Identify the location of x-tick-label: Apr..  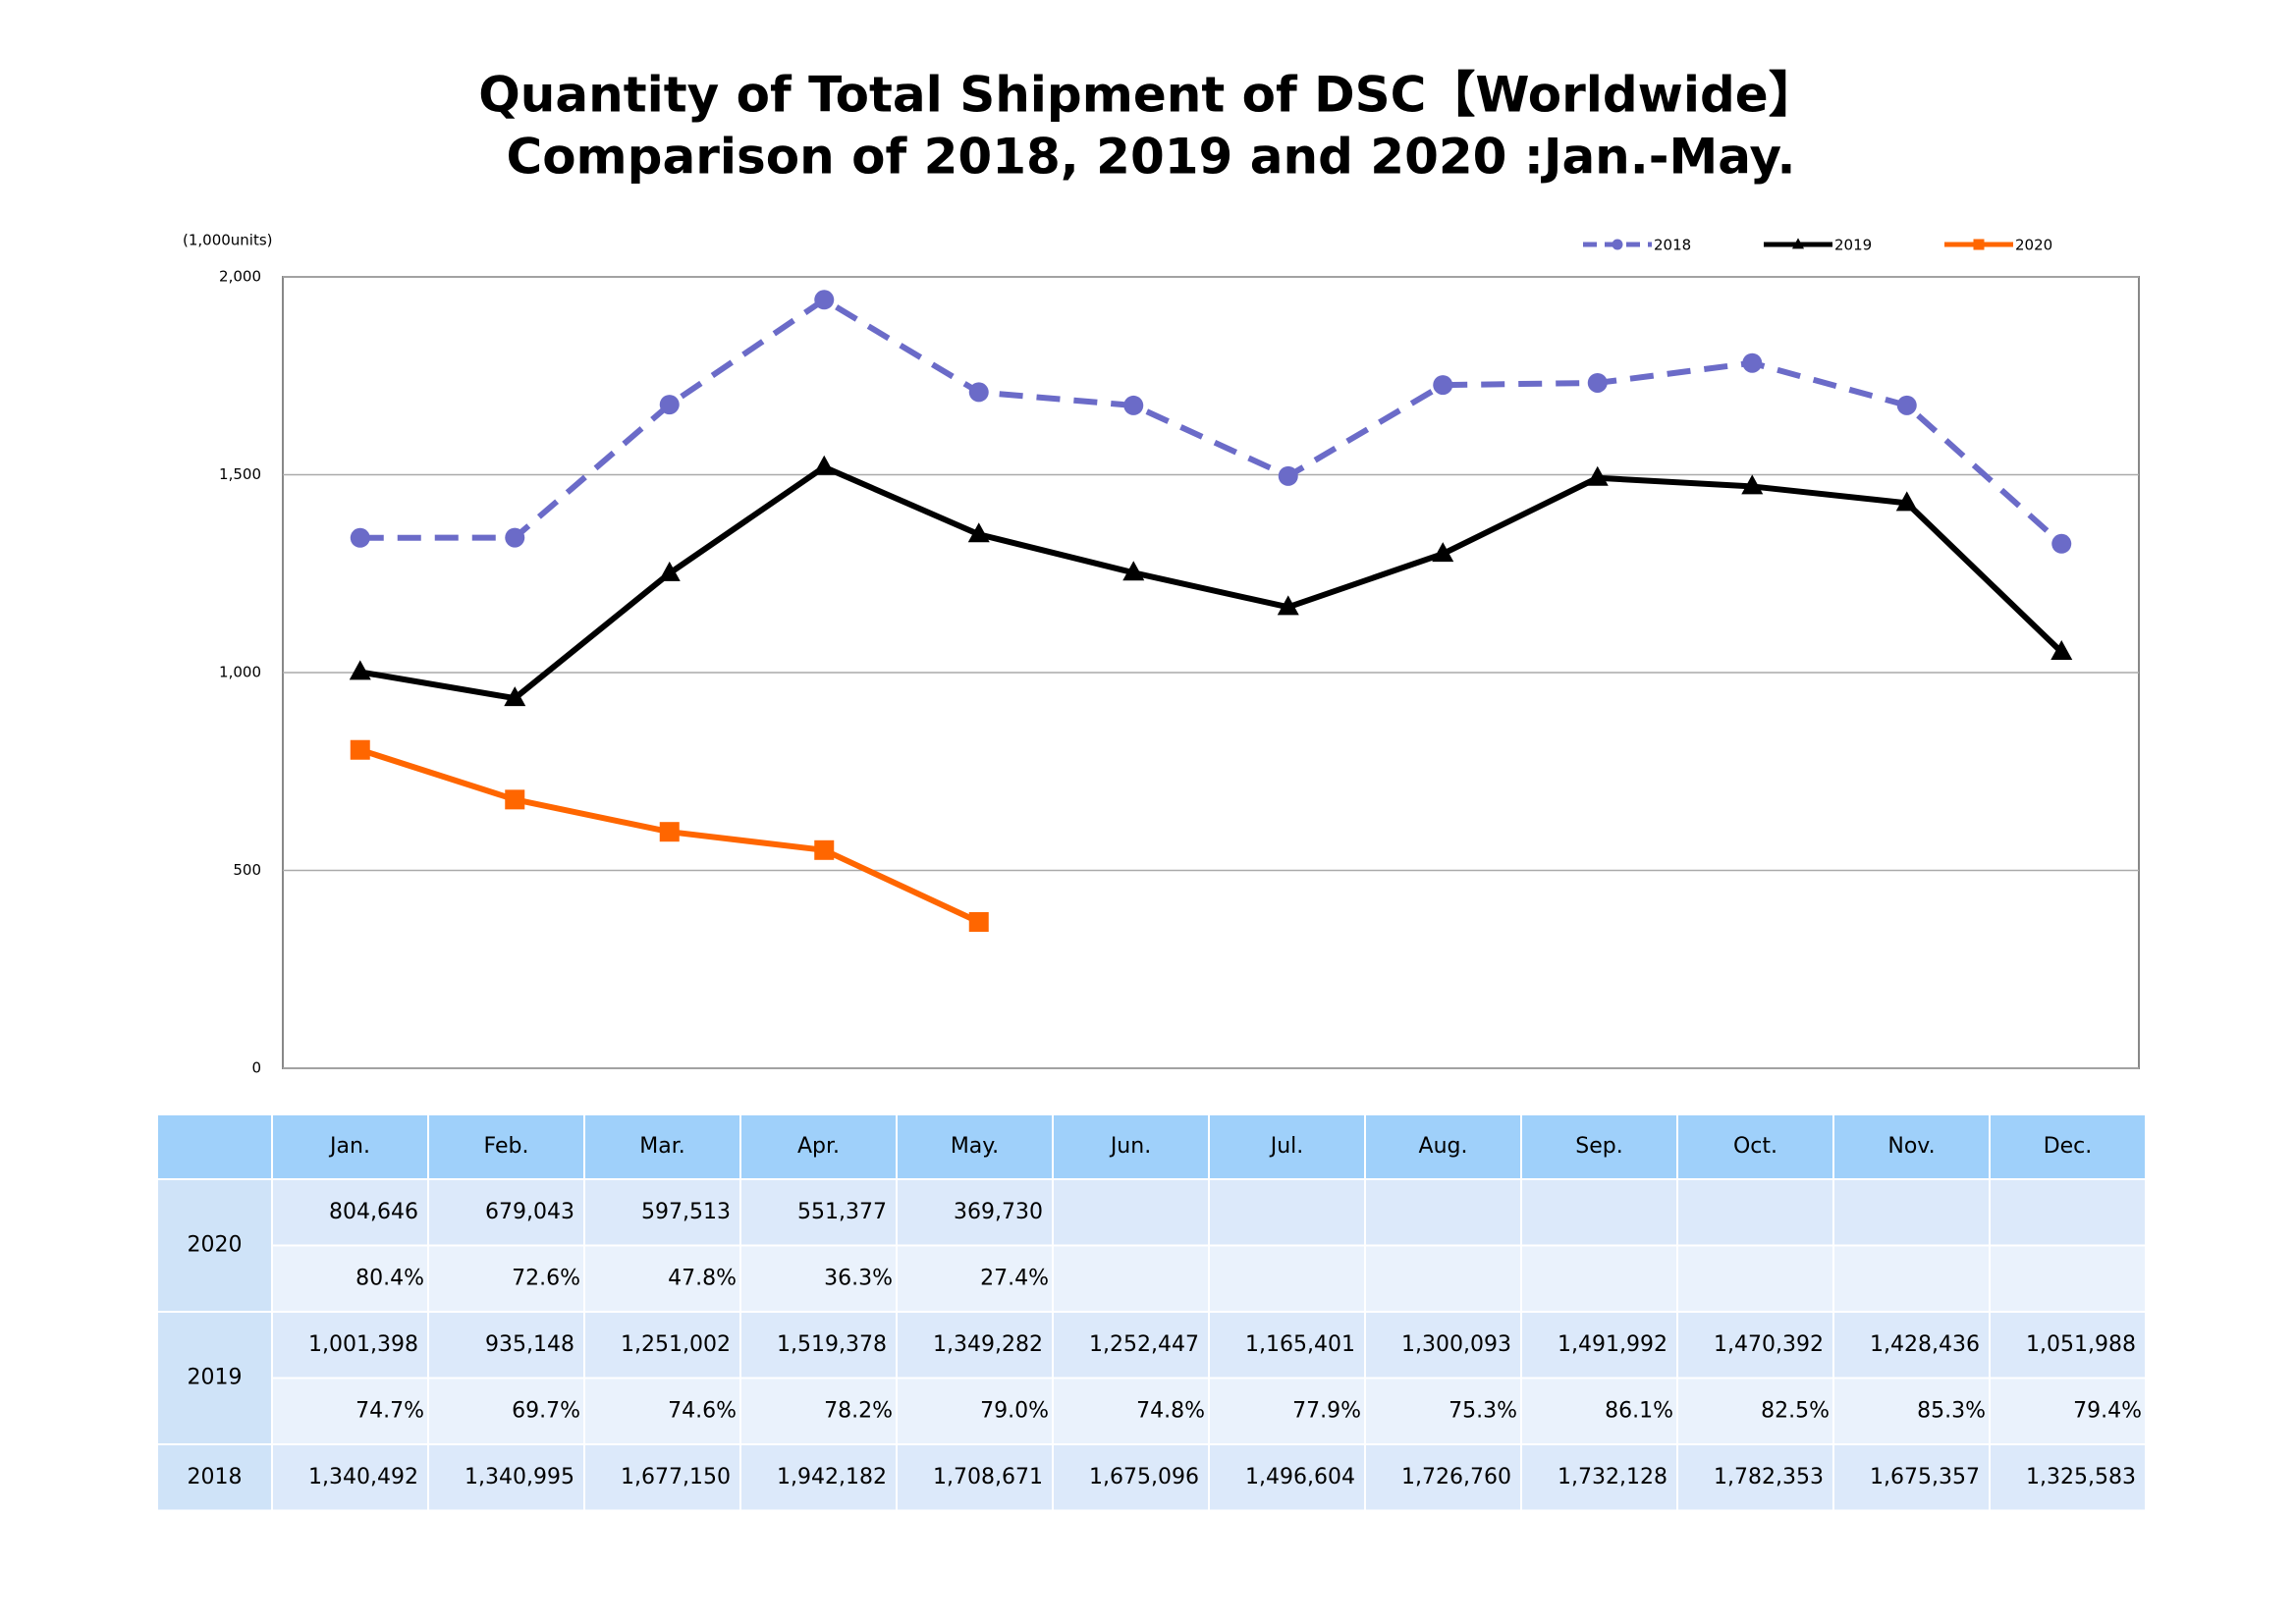
(818, 1146).